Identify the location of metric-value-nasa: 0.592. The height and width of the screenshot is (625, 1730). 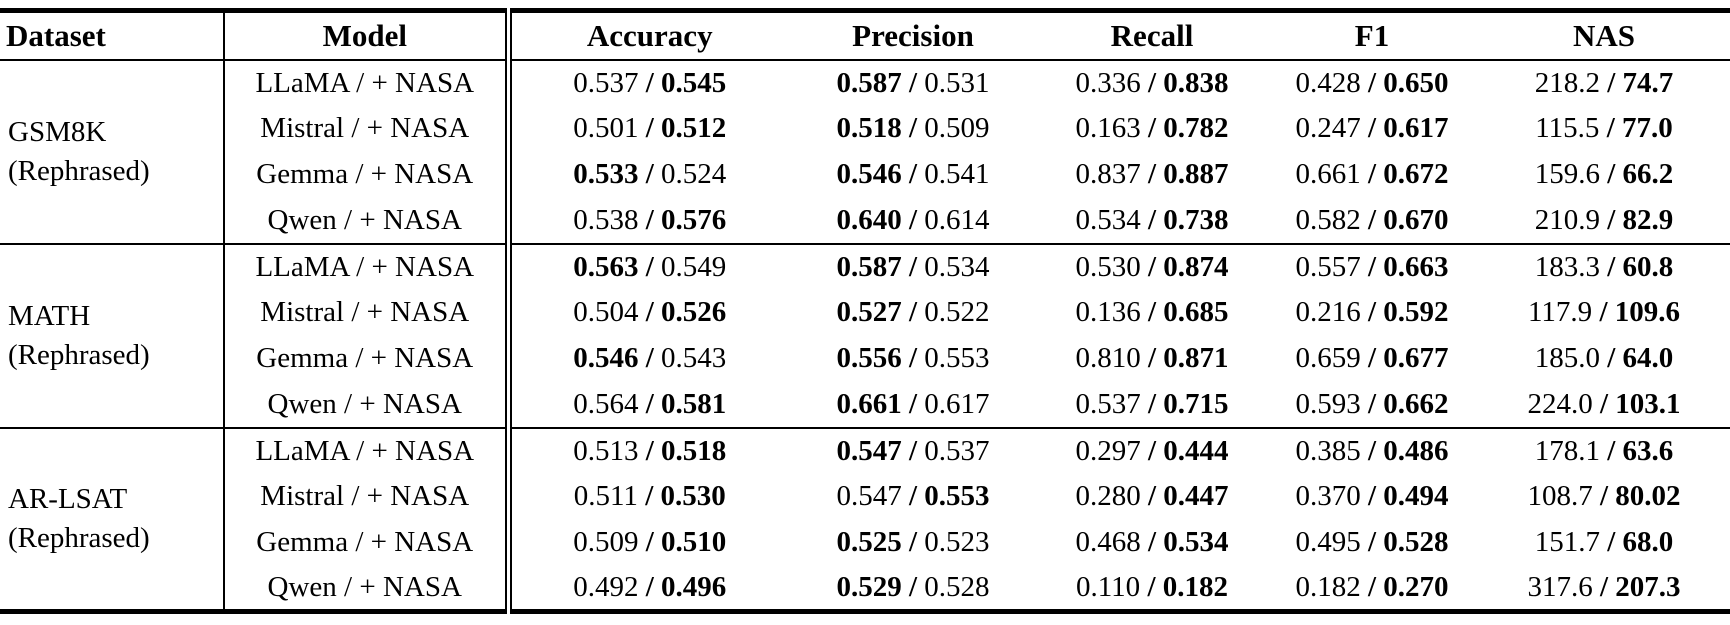
(1416, 312).